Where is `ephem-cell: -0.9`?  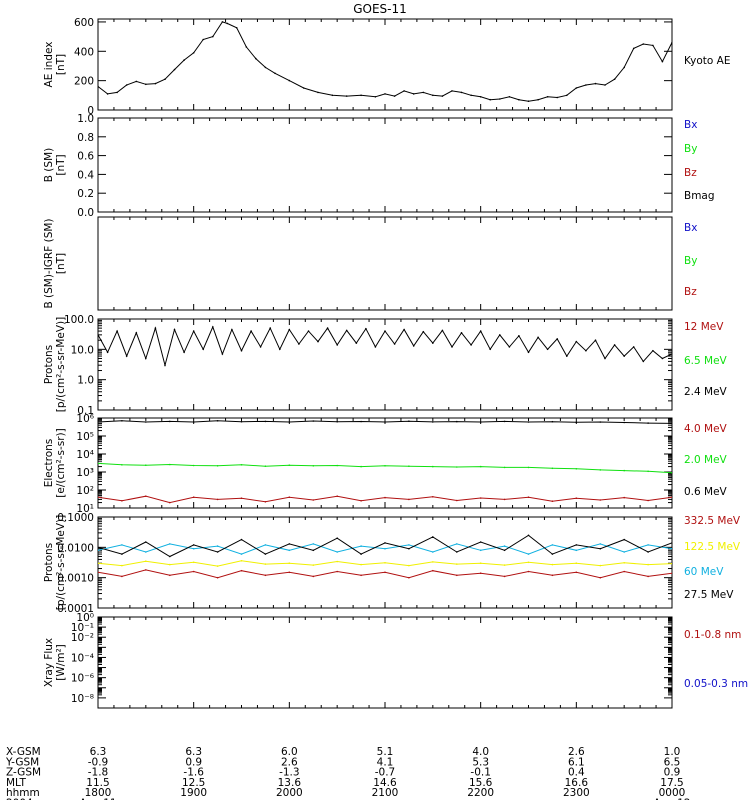 ephem-cell: -0.9 is located at coordinates (98, 762).